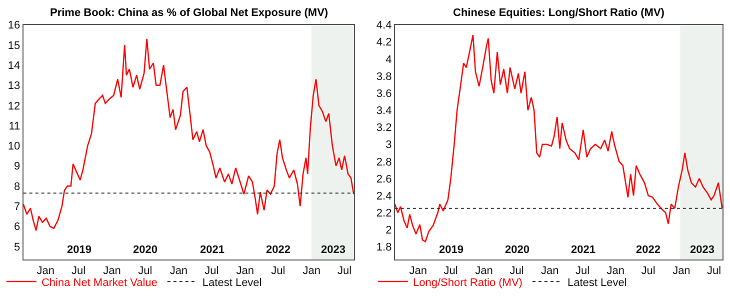 This screenshot has width=730, height=296. I want to click on y-tick-label: 13, so click(14, 86).